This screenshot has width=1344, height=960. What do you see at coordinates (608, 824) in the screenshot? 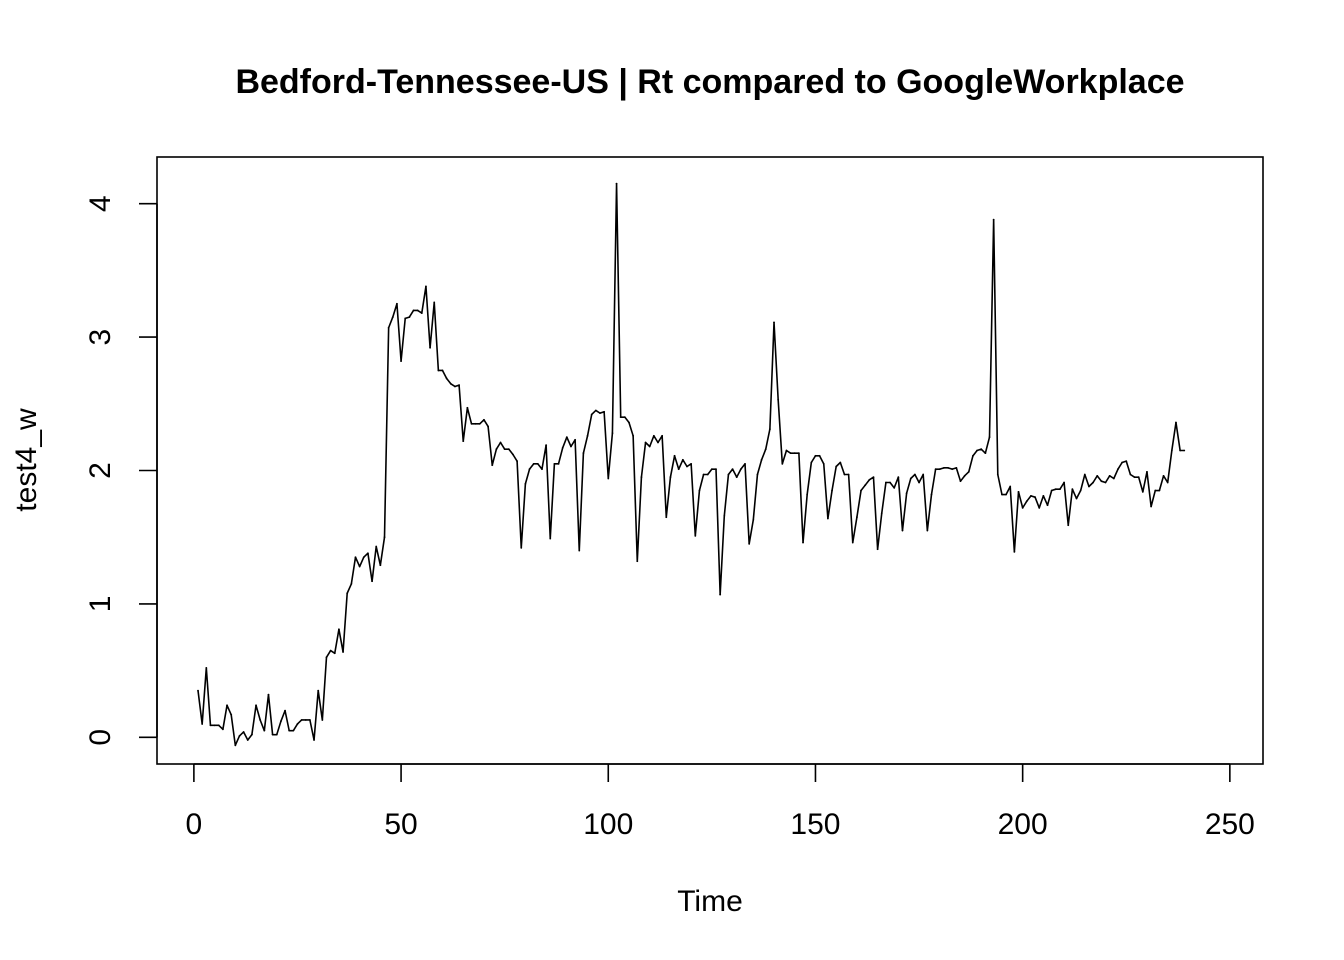
I see `x-tick-label: 100` at bounding box center [608, 824].